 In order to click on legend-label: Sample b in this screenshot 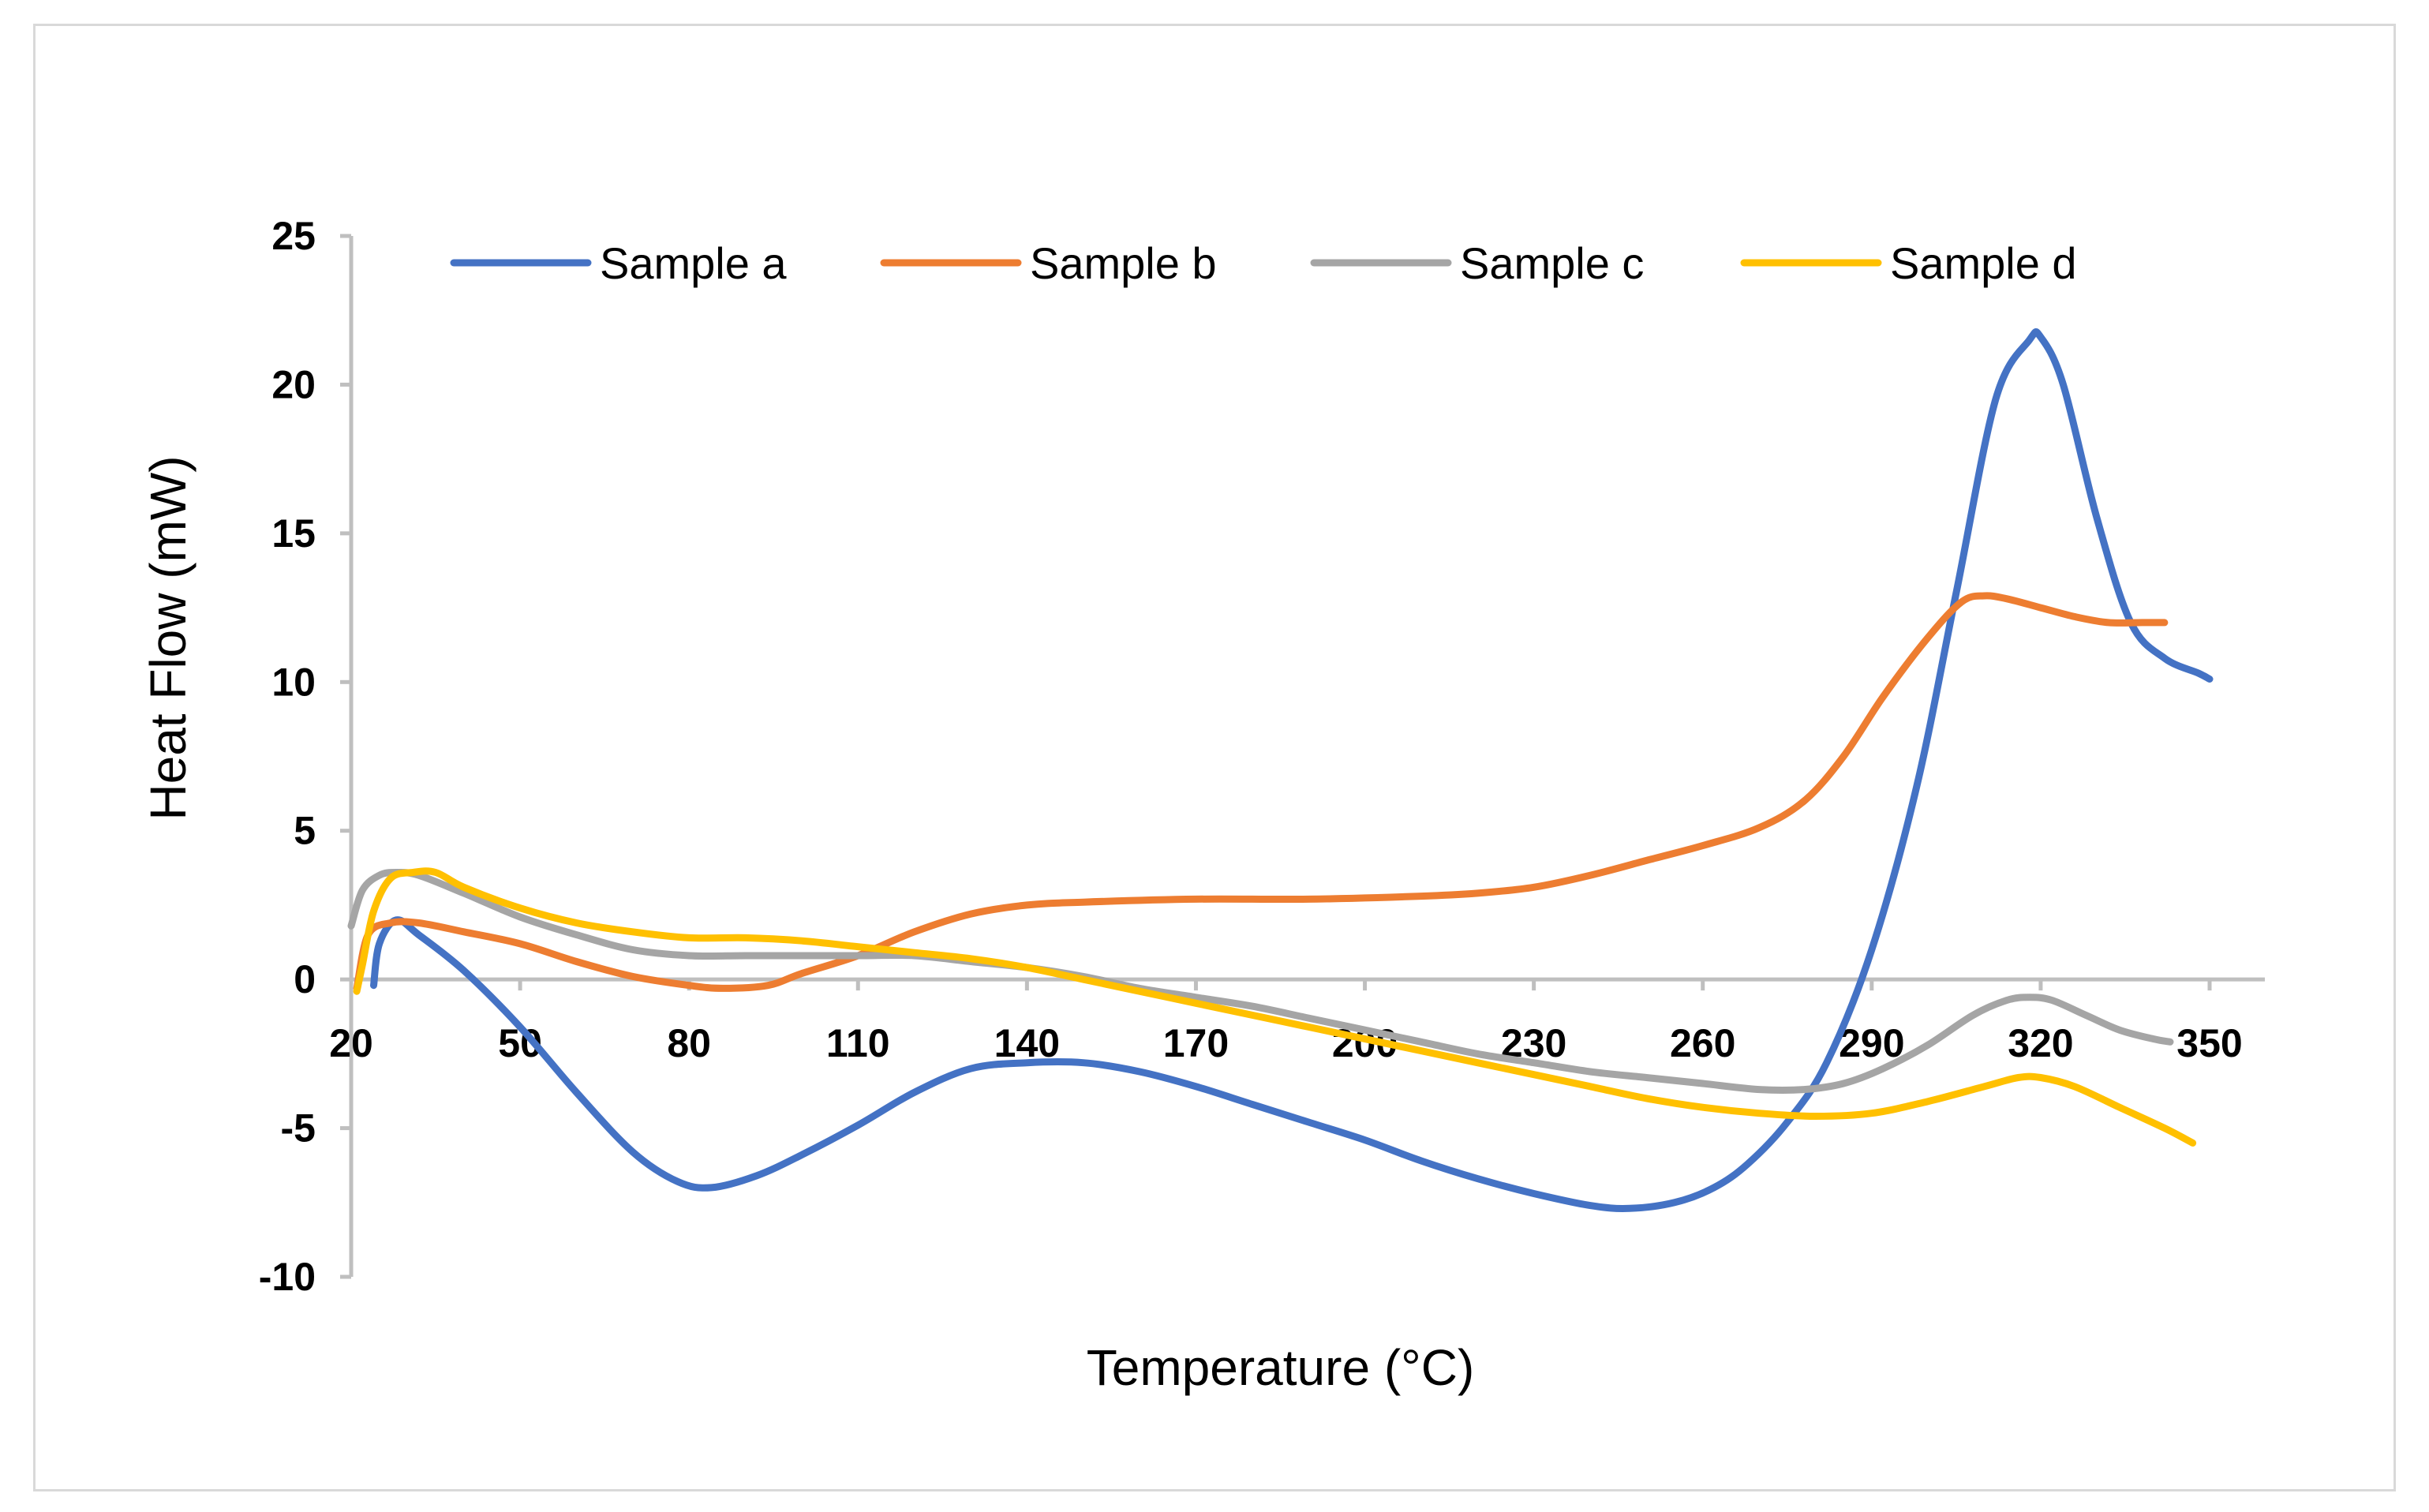, I will do `click(1124, 263)`.